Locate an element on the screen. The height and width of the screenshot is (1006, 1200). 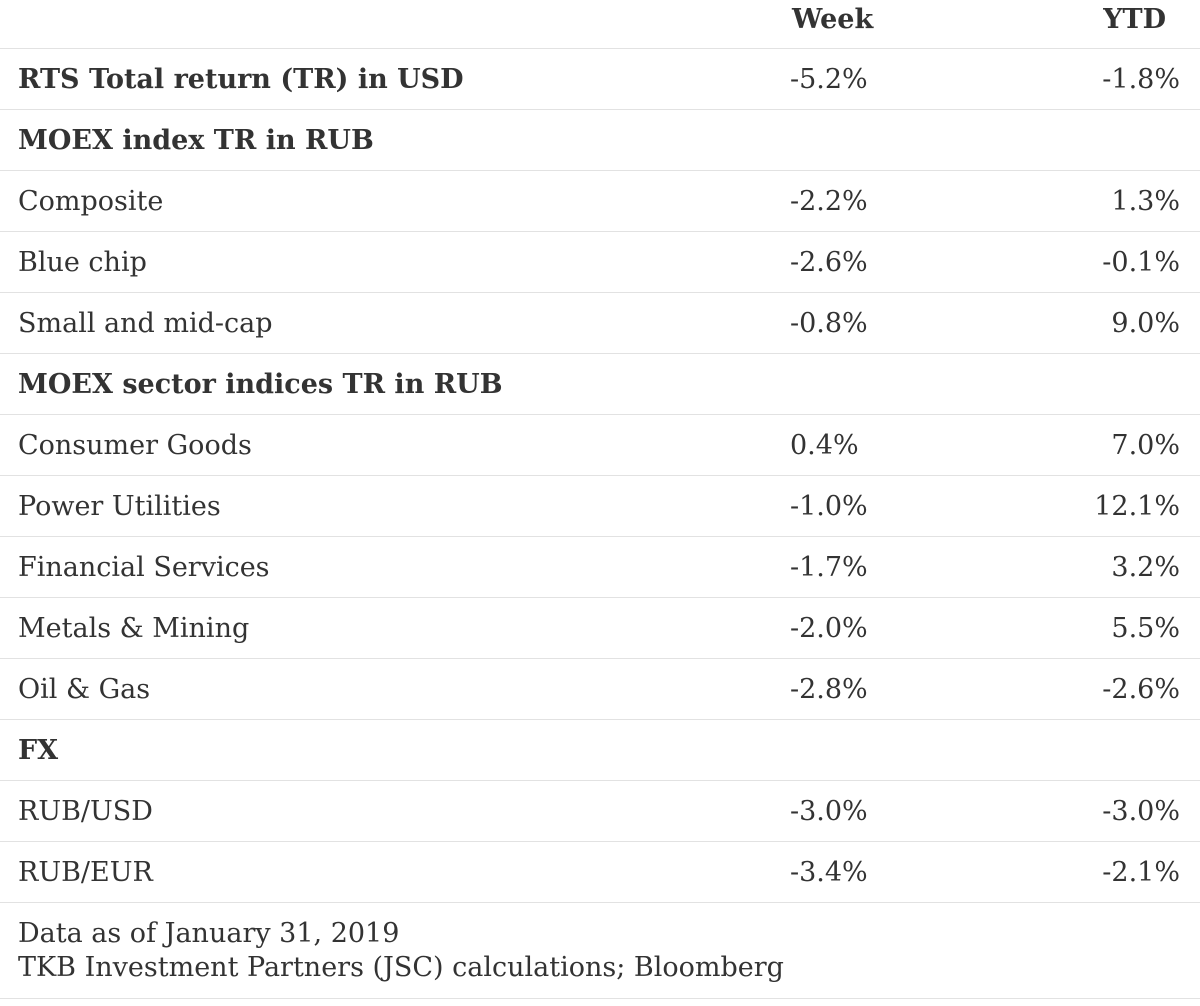
table-section-row: FX is located at coordinates (600, 750).